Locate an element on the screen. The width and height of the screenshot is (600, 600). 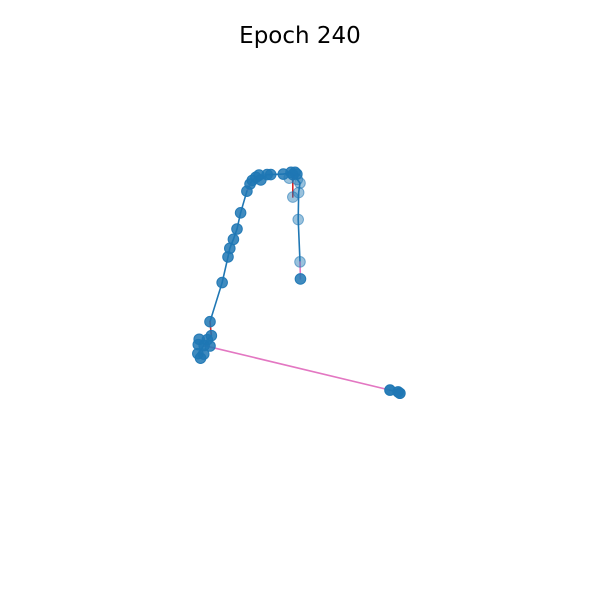
plot-area is located at coordinates (299, 283).